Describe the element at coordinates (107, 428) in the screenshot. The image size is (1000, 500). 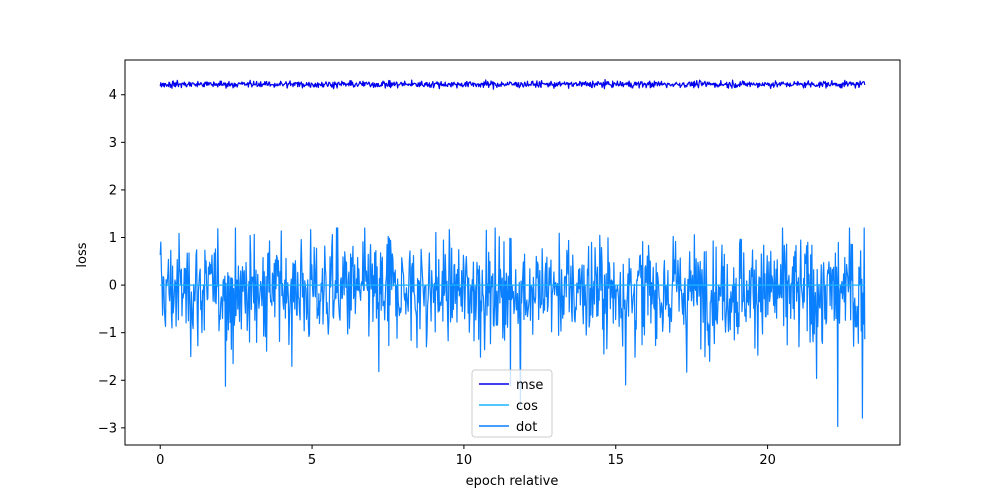
I see `y-tick-label: −3` at that location.